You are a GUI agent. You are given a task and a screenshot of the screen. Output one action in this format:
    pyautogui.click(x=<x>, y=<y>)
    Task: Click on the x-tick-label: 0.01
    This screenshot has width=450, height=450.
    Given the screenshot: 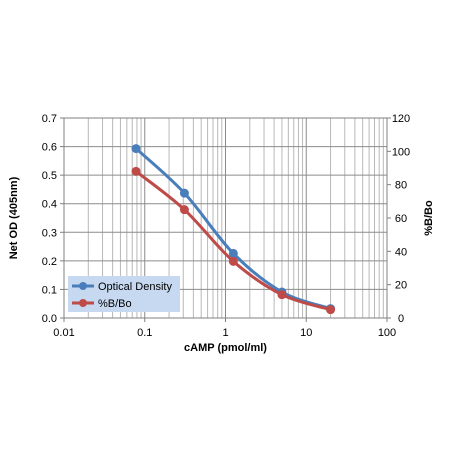 What is the action you would take?
    pyautogui.click(x=63, y=333)
    